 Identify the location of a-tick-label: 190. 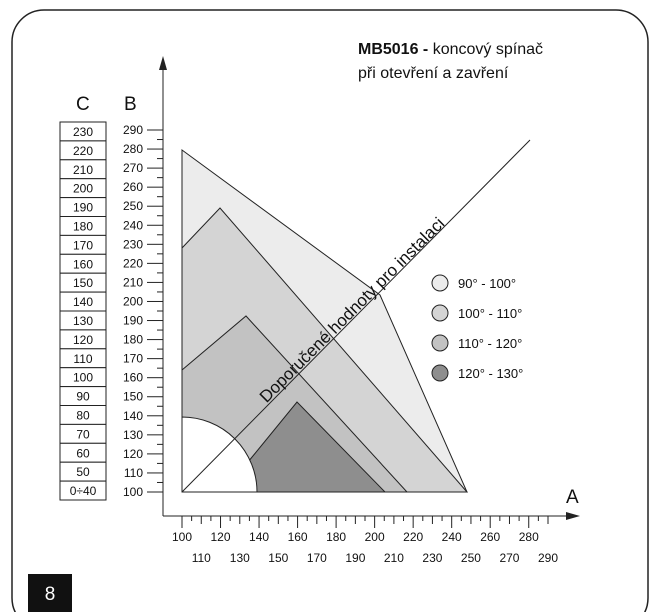
(355, 558).